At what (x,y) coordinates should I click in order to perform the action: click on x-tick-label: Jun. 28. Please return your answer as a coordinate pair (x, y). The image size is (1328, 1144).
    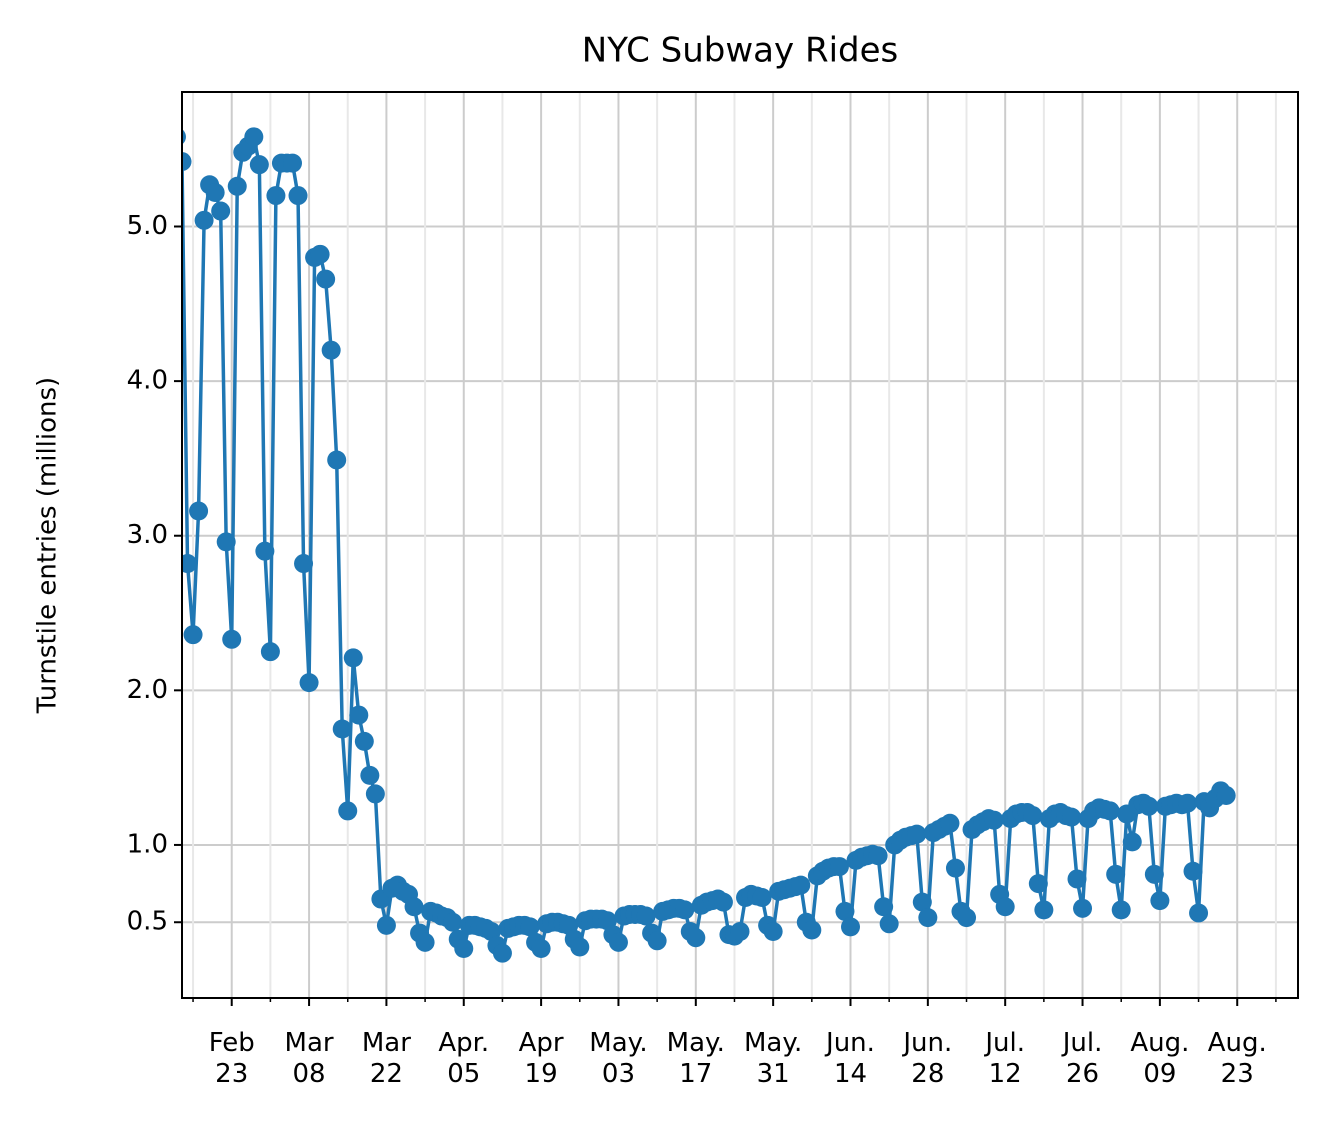
    Looking at the image, I should click on (928, 1058).